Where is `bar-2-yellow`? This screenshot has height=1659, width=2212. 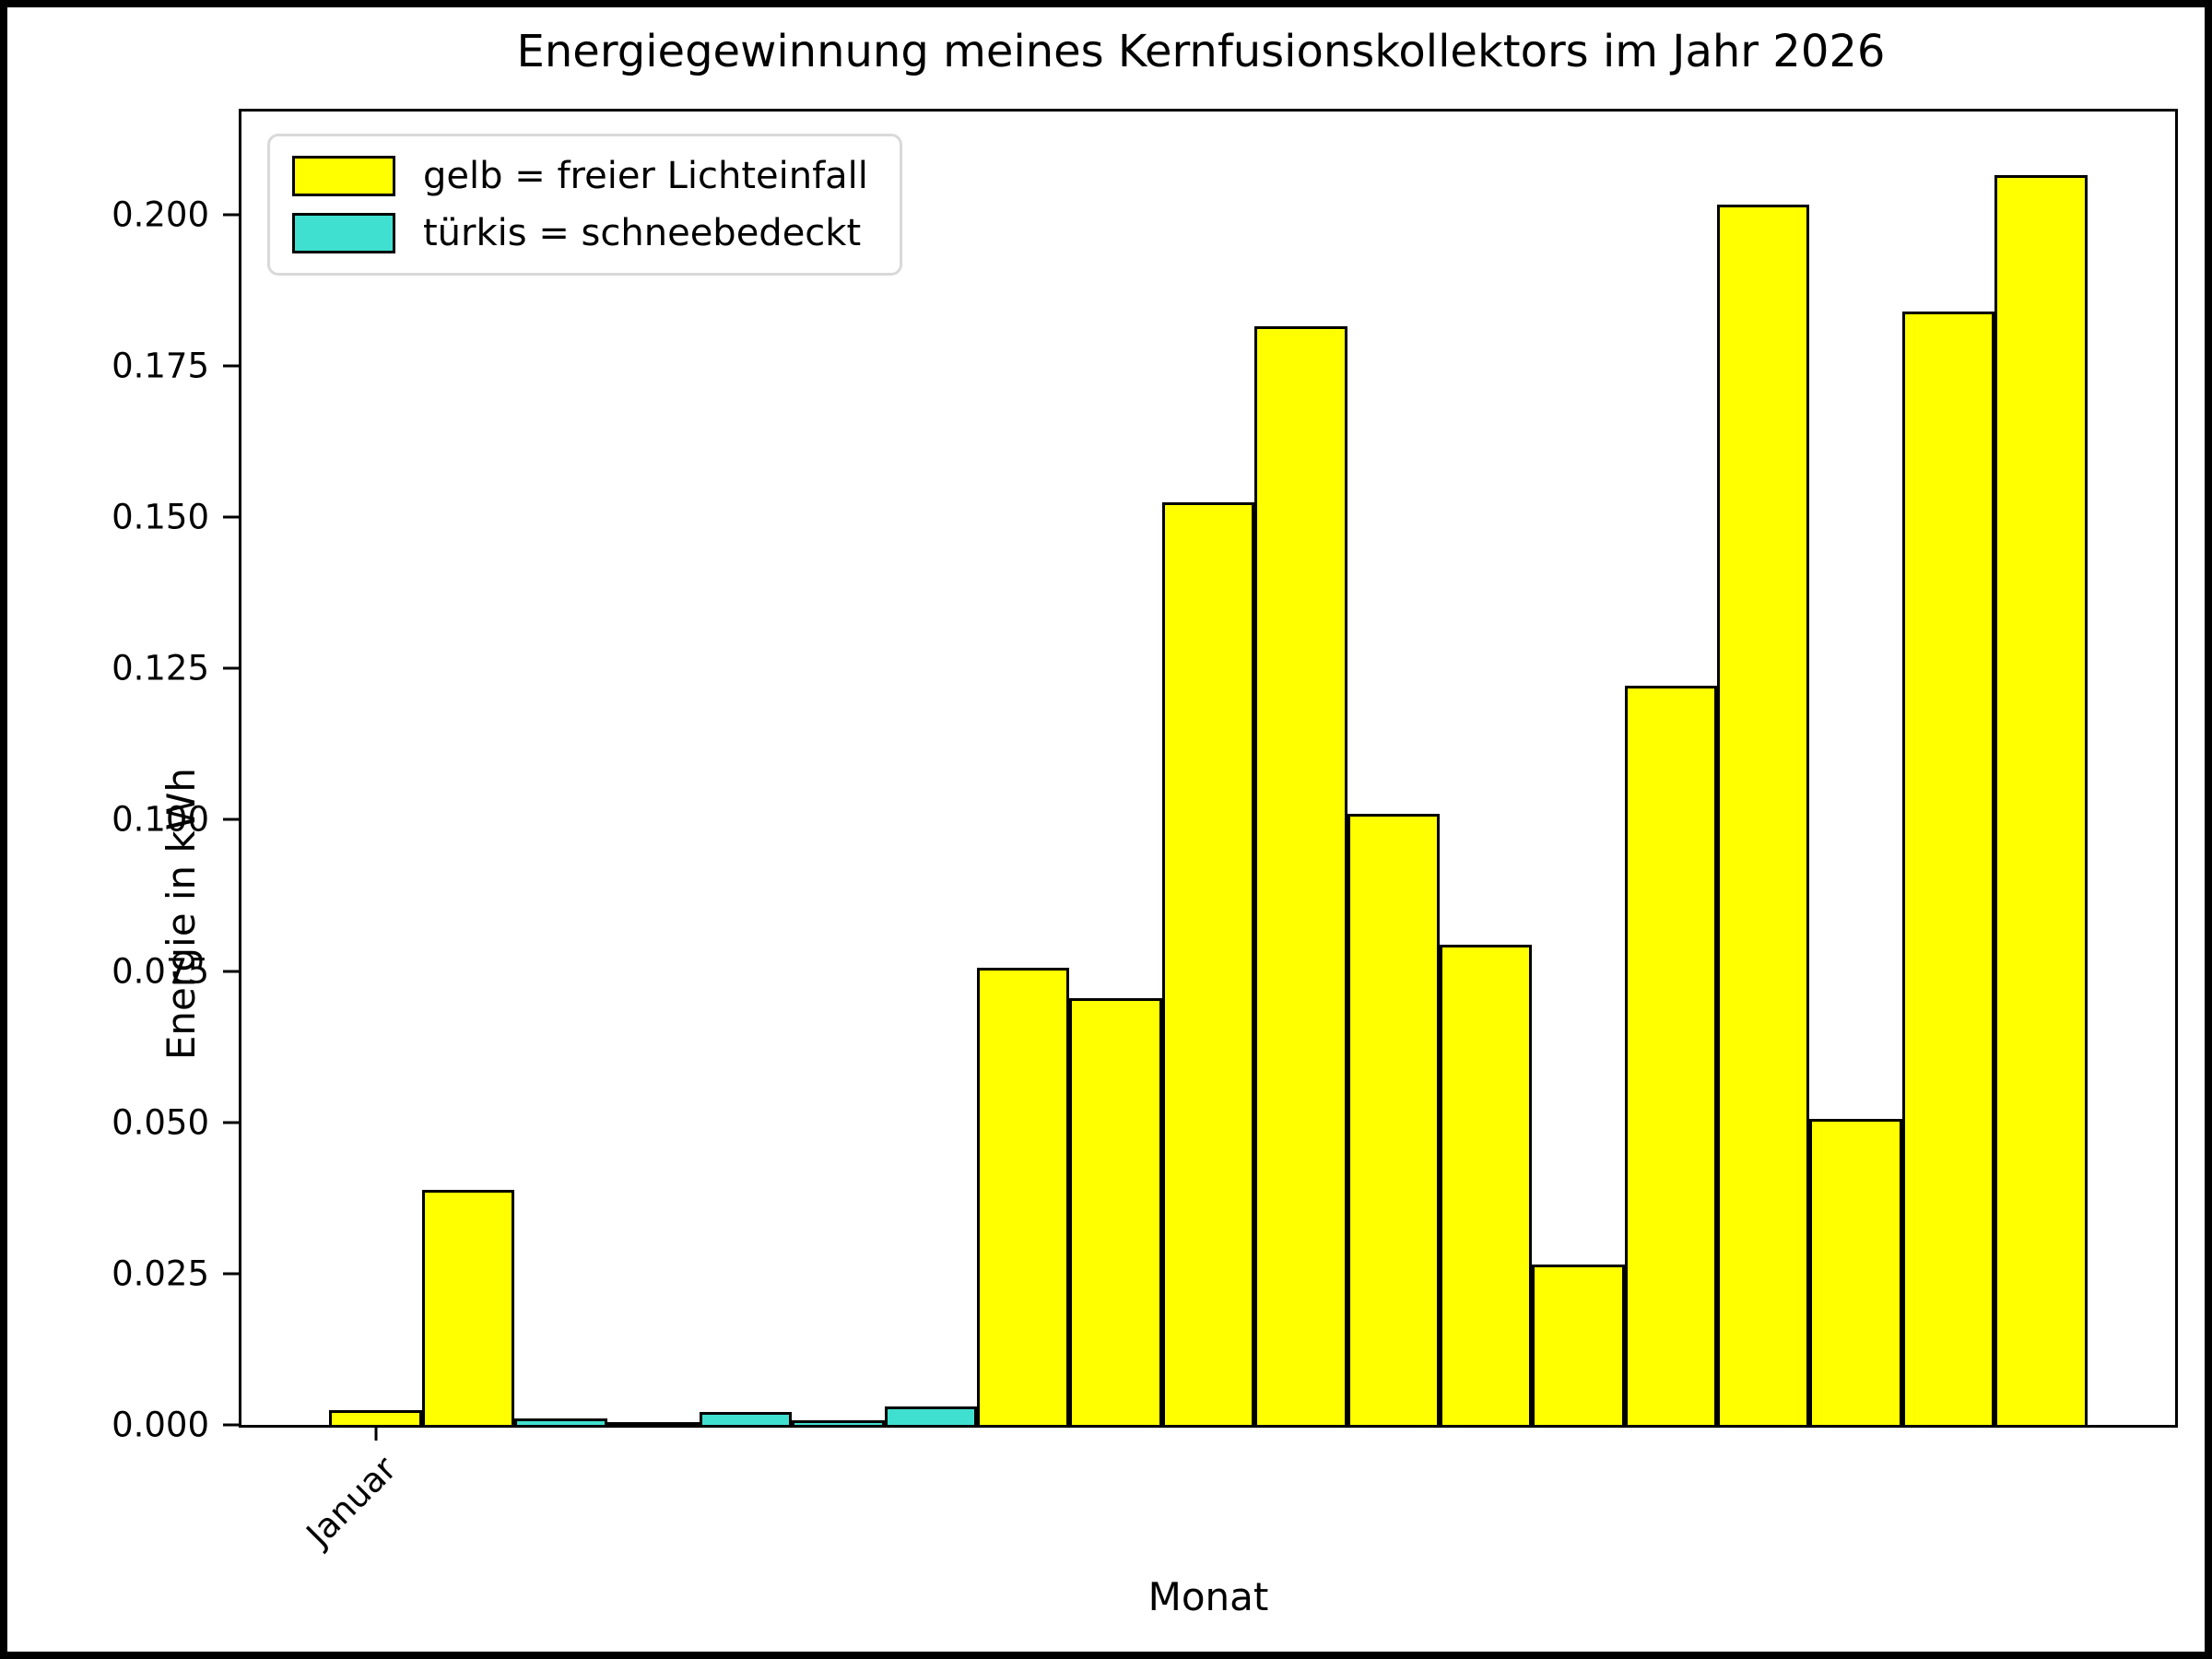 bar-2-yellow is located at coordinates (468, 1307).